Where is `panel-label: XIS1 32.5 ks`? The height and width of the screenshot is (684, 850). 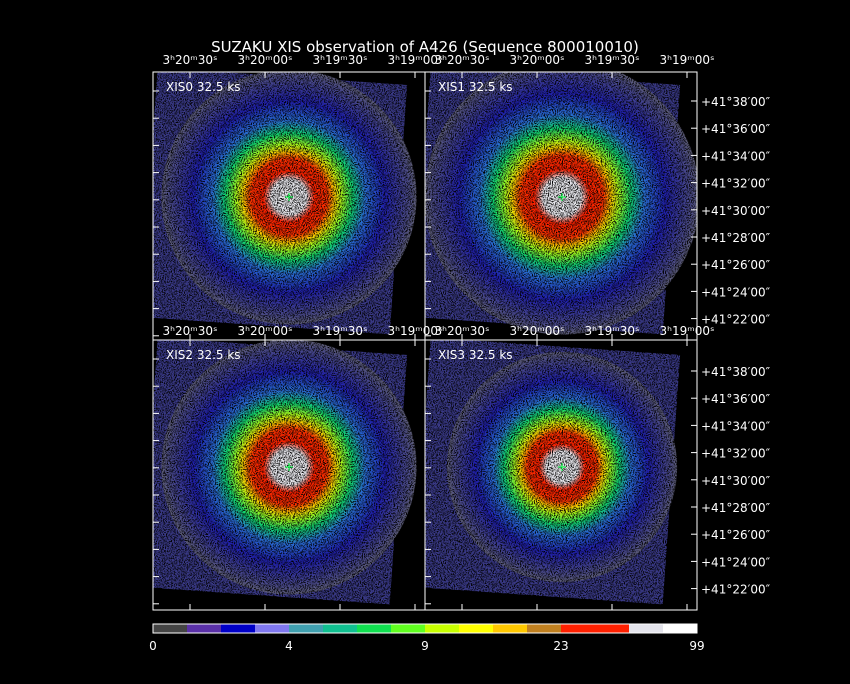
panel-label: XIS1 32.5 ks is located at coordinates (475, 87).